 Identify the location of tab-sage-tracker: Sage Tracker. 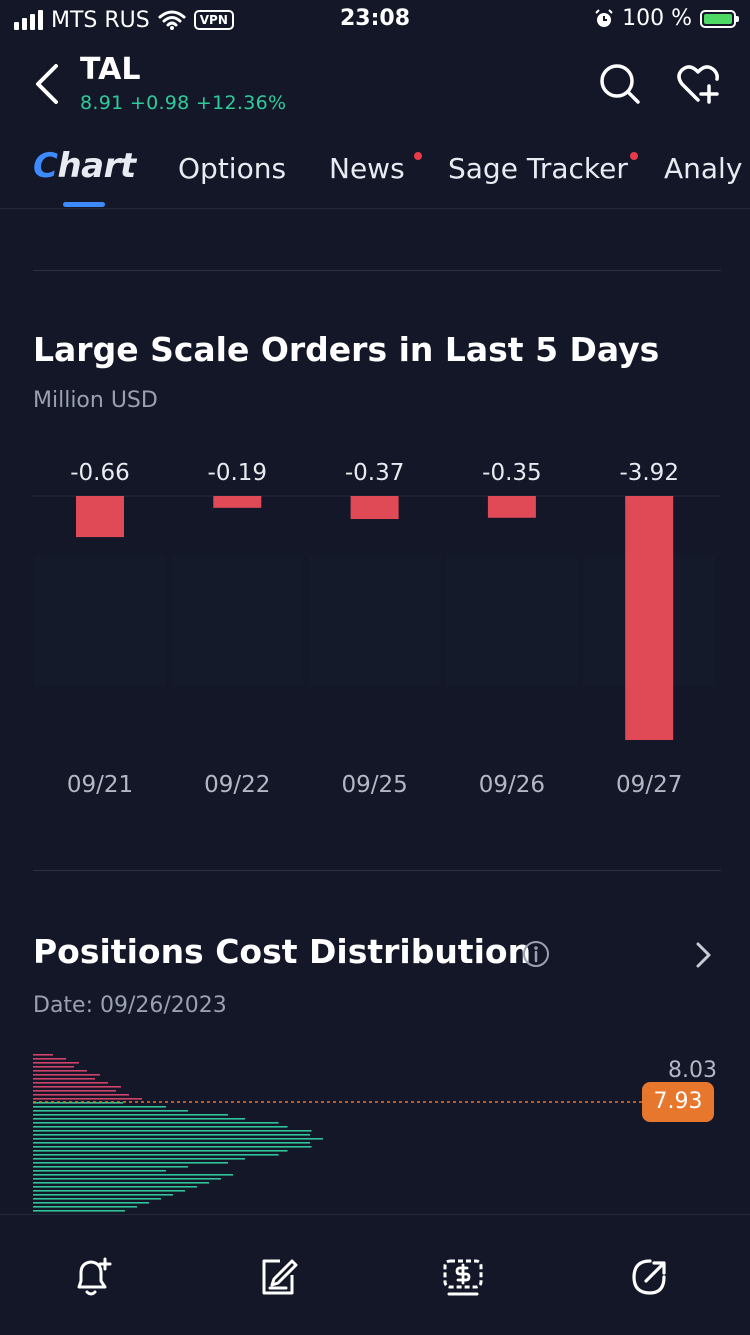
(538, 168).